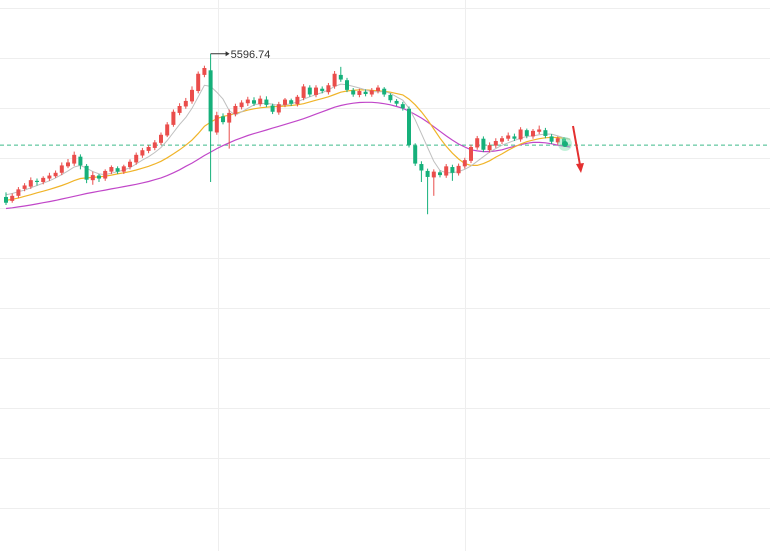 The width and height of the screenshot is (770, 551). I want to click on current-price-dot, so click(565, 144).